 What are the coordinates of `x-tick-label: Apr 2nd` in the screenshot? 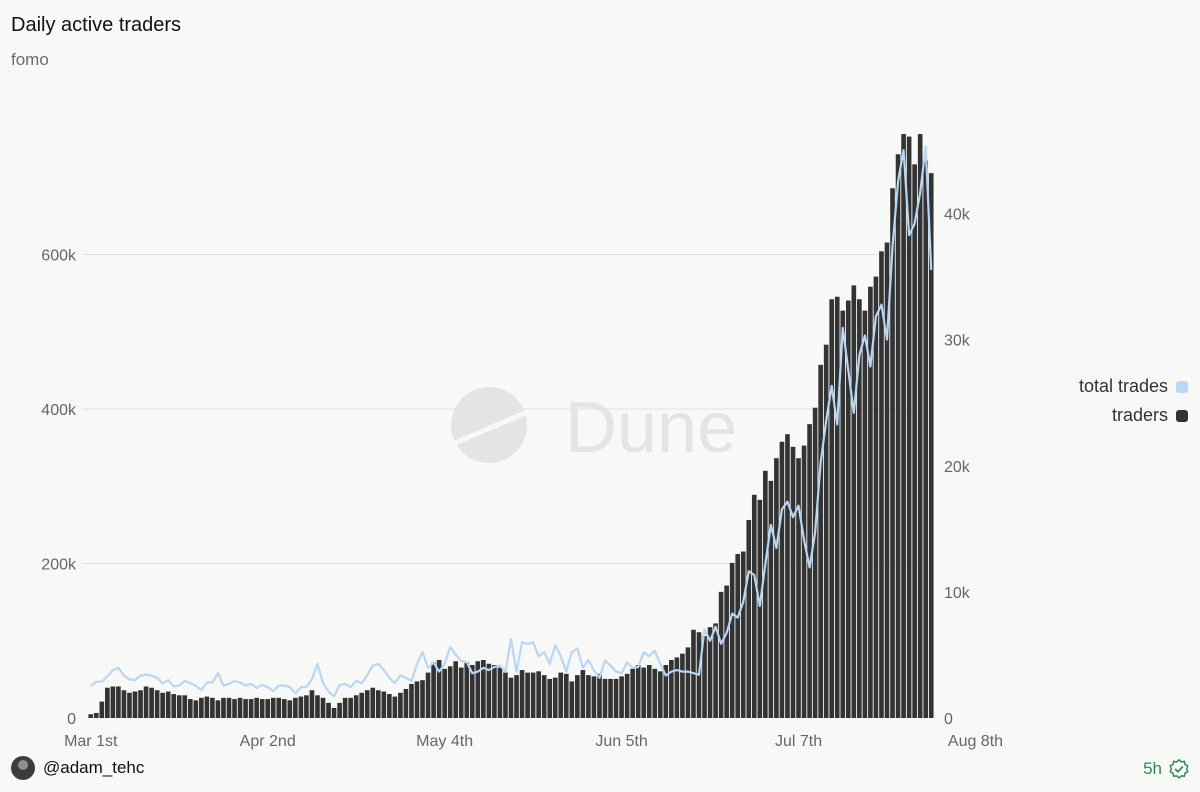 It's located at (268, 741).